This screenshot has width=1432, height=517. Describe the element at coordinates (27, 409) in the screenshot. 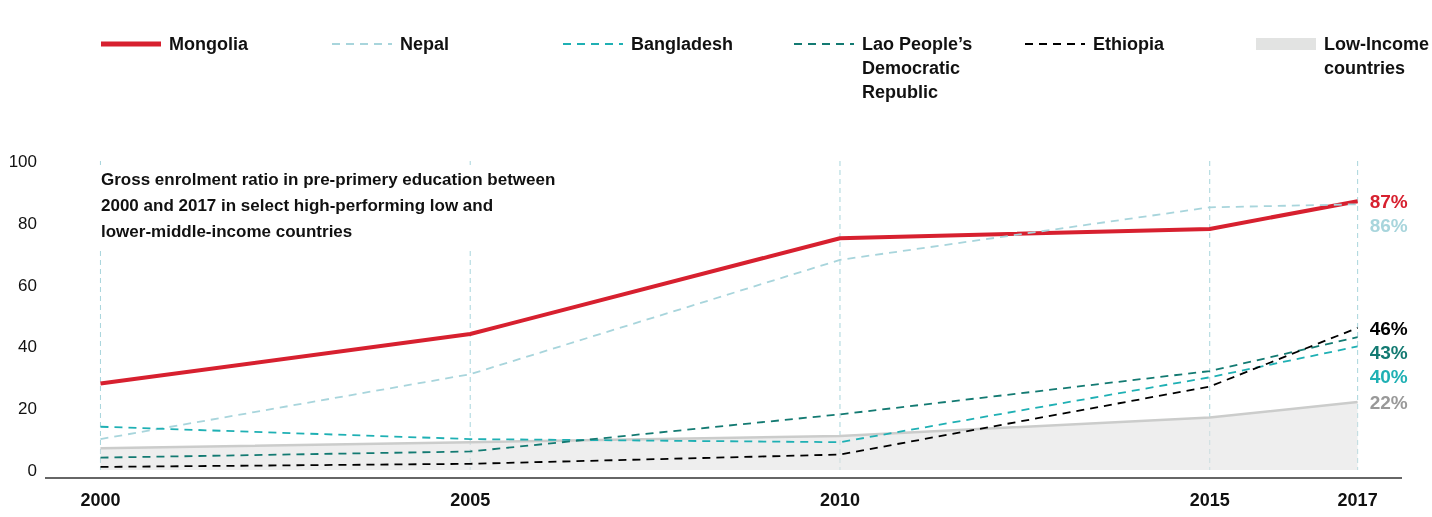

I see `y-tick-label: 20` at that location.